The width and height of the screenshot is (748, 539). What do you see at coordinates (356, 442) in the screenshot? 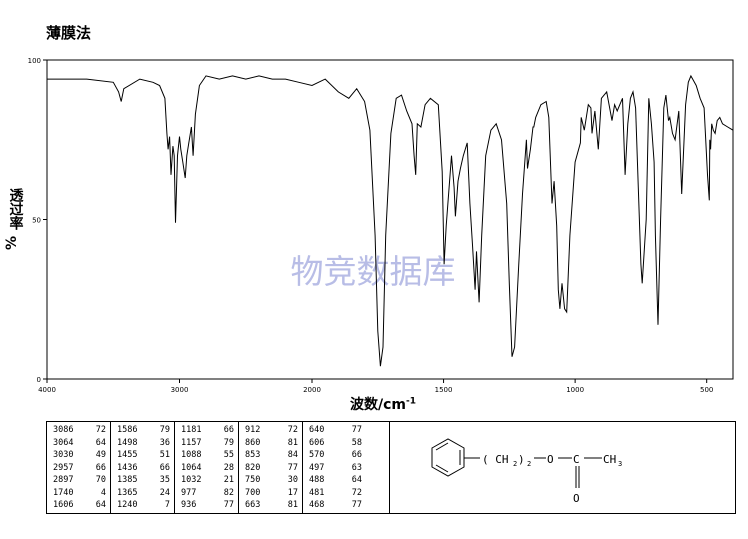
I see `peak-transmittance: 58` at bounding box center [356, 442].